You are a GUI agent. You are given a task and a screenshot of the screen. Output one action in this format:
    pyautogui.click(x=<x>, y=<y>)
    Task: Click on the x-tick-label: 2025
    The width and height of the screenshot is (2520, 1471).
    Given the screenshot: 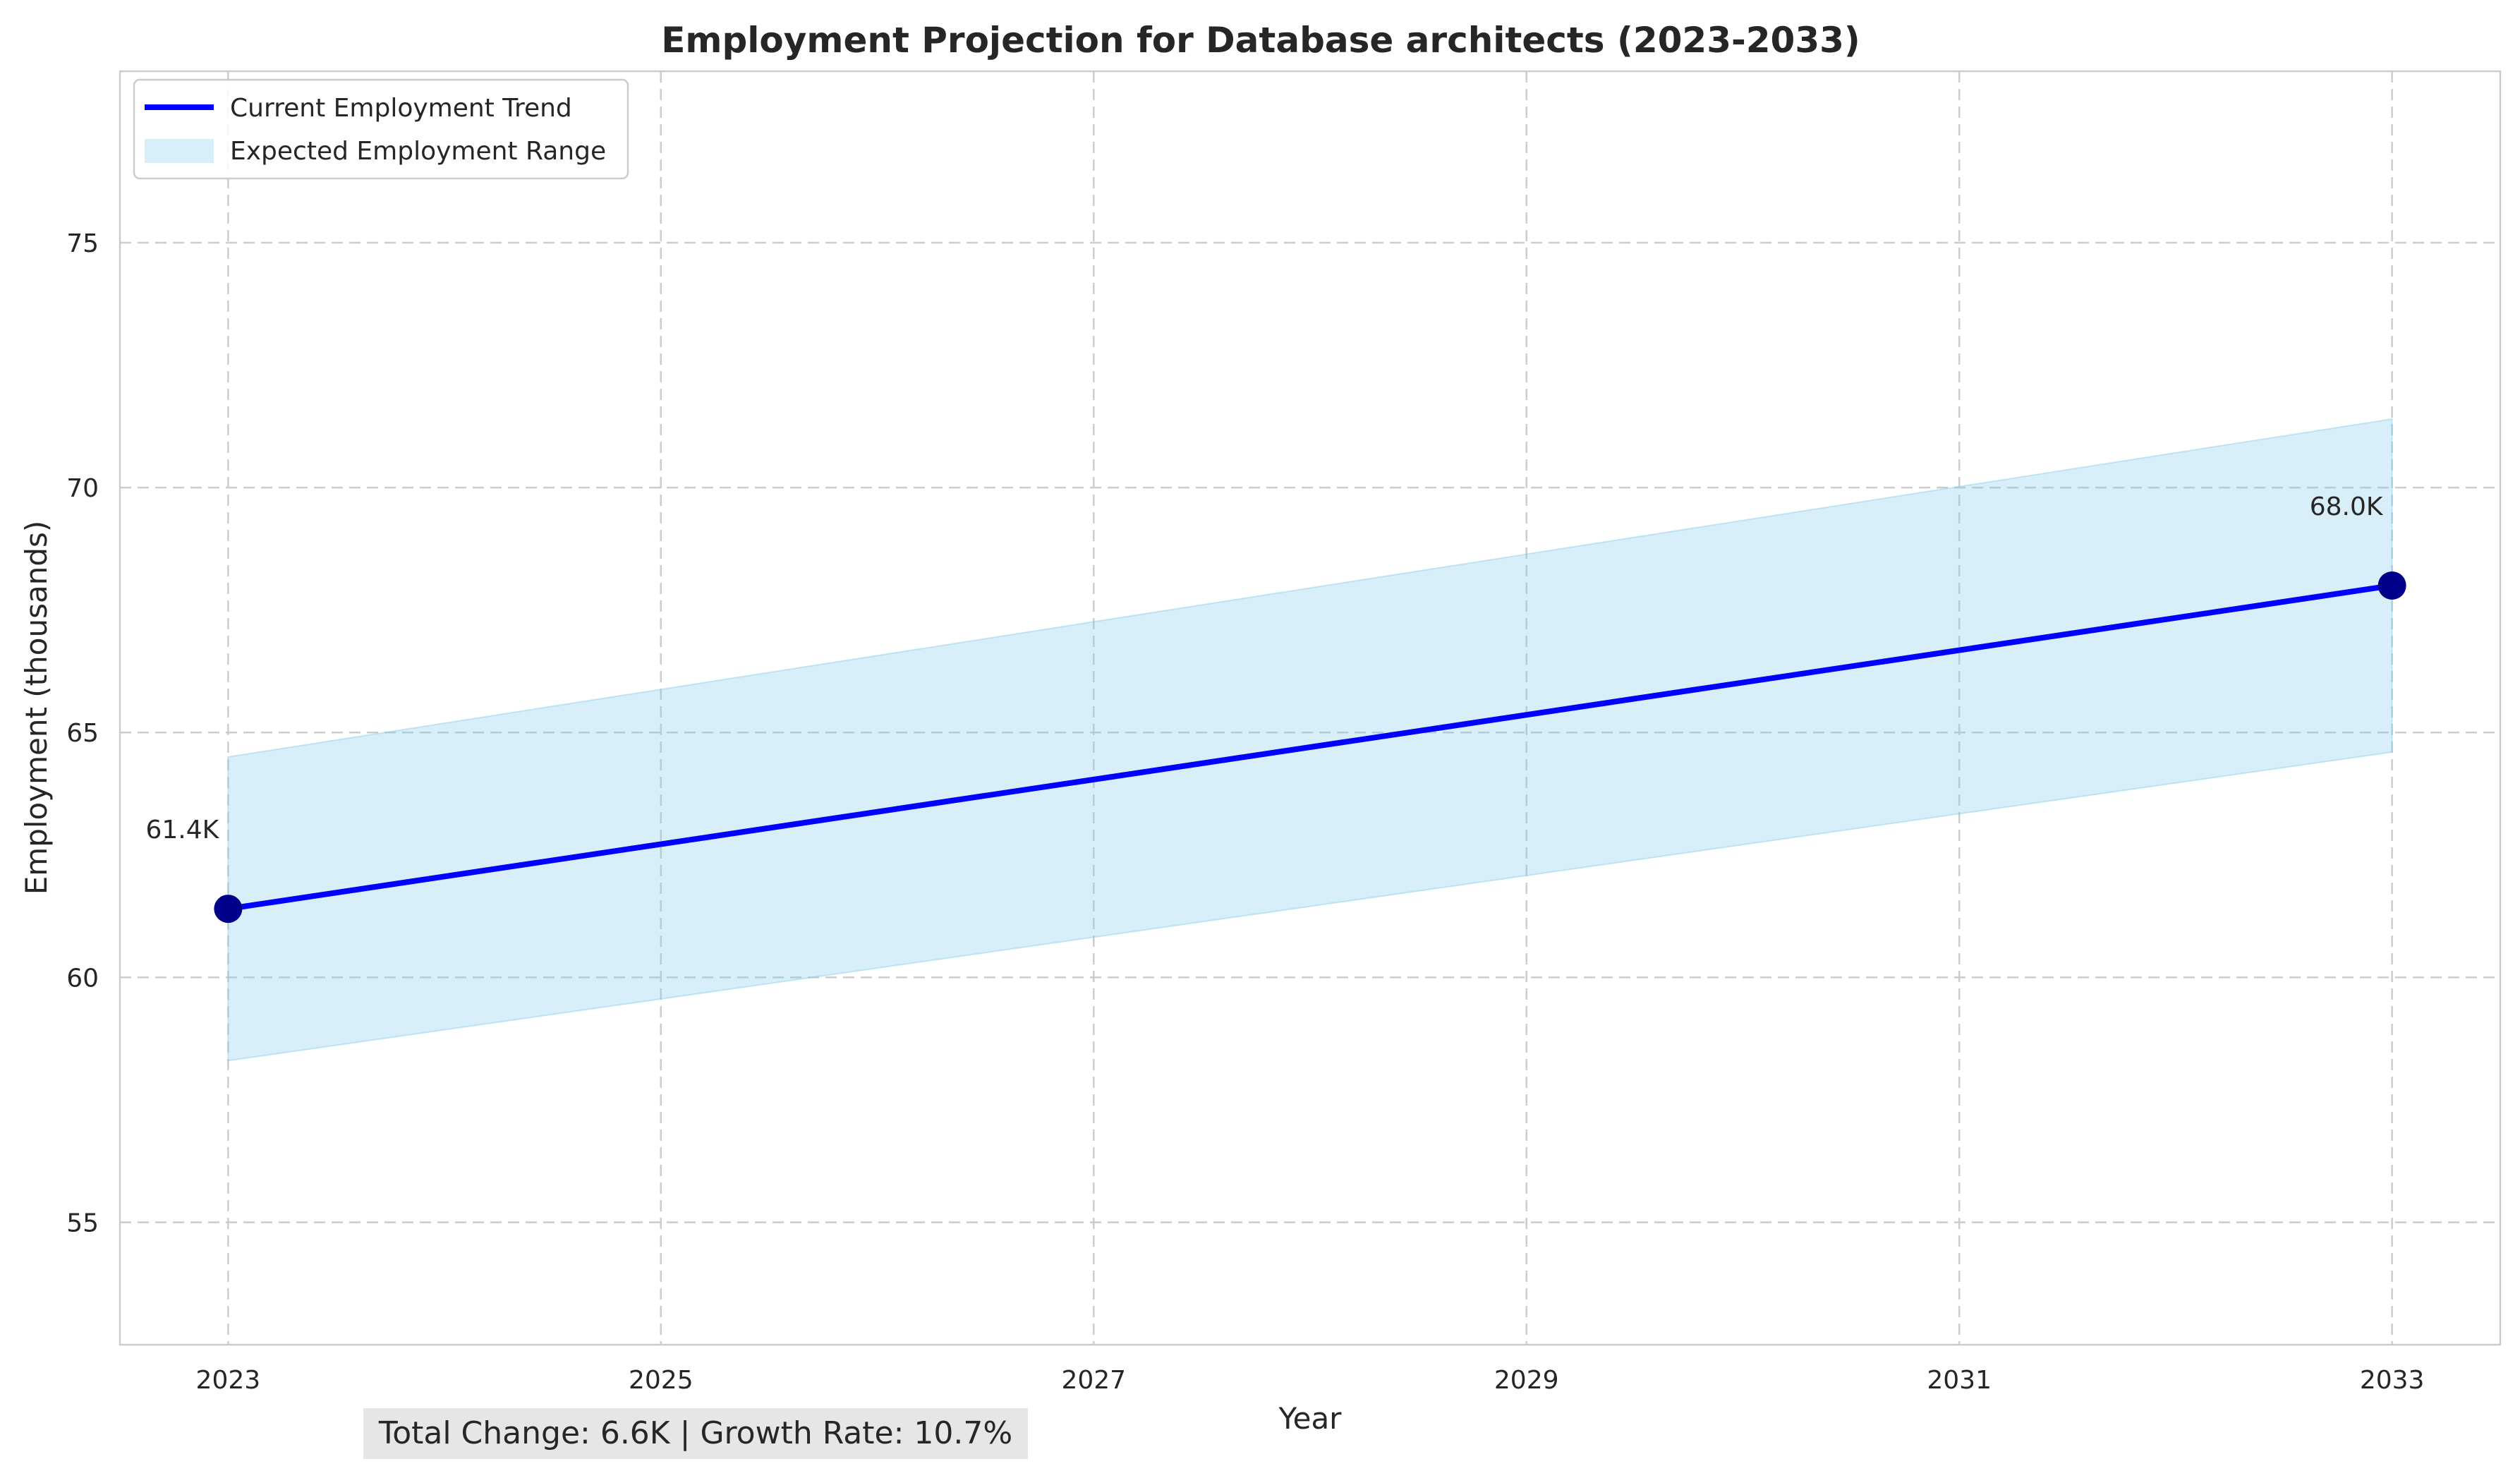 What is the action you would take?
    pyautogui.click(x=661, y=1380)
    